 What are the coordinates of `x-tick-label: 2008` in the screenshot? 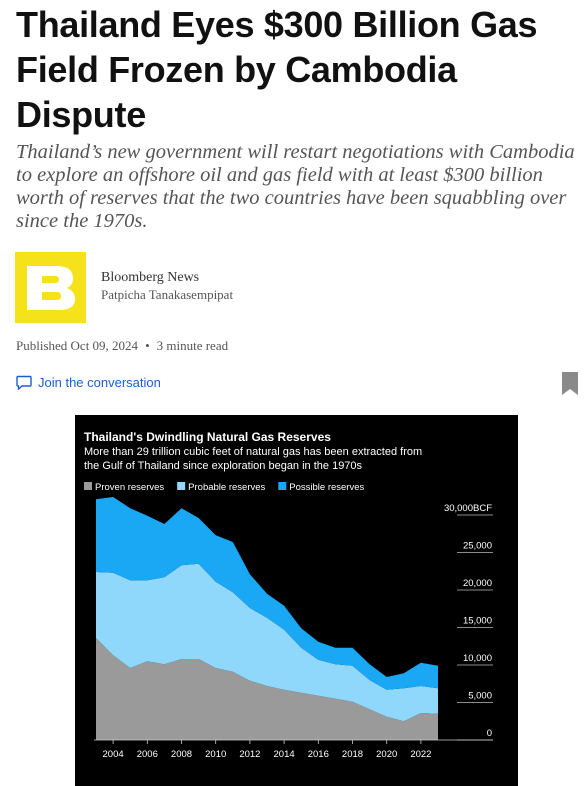 It's located at (181, 754).